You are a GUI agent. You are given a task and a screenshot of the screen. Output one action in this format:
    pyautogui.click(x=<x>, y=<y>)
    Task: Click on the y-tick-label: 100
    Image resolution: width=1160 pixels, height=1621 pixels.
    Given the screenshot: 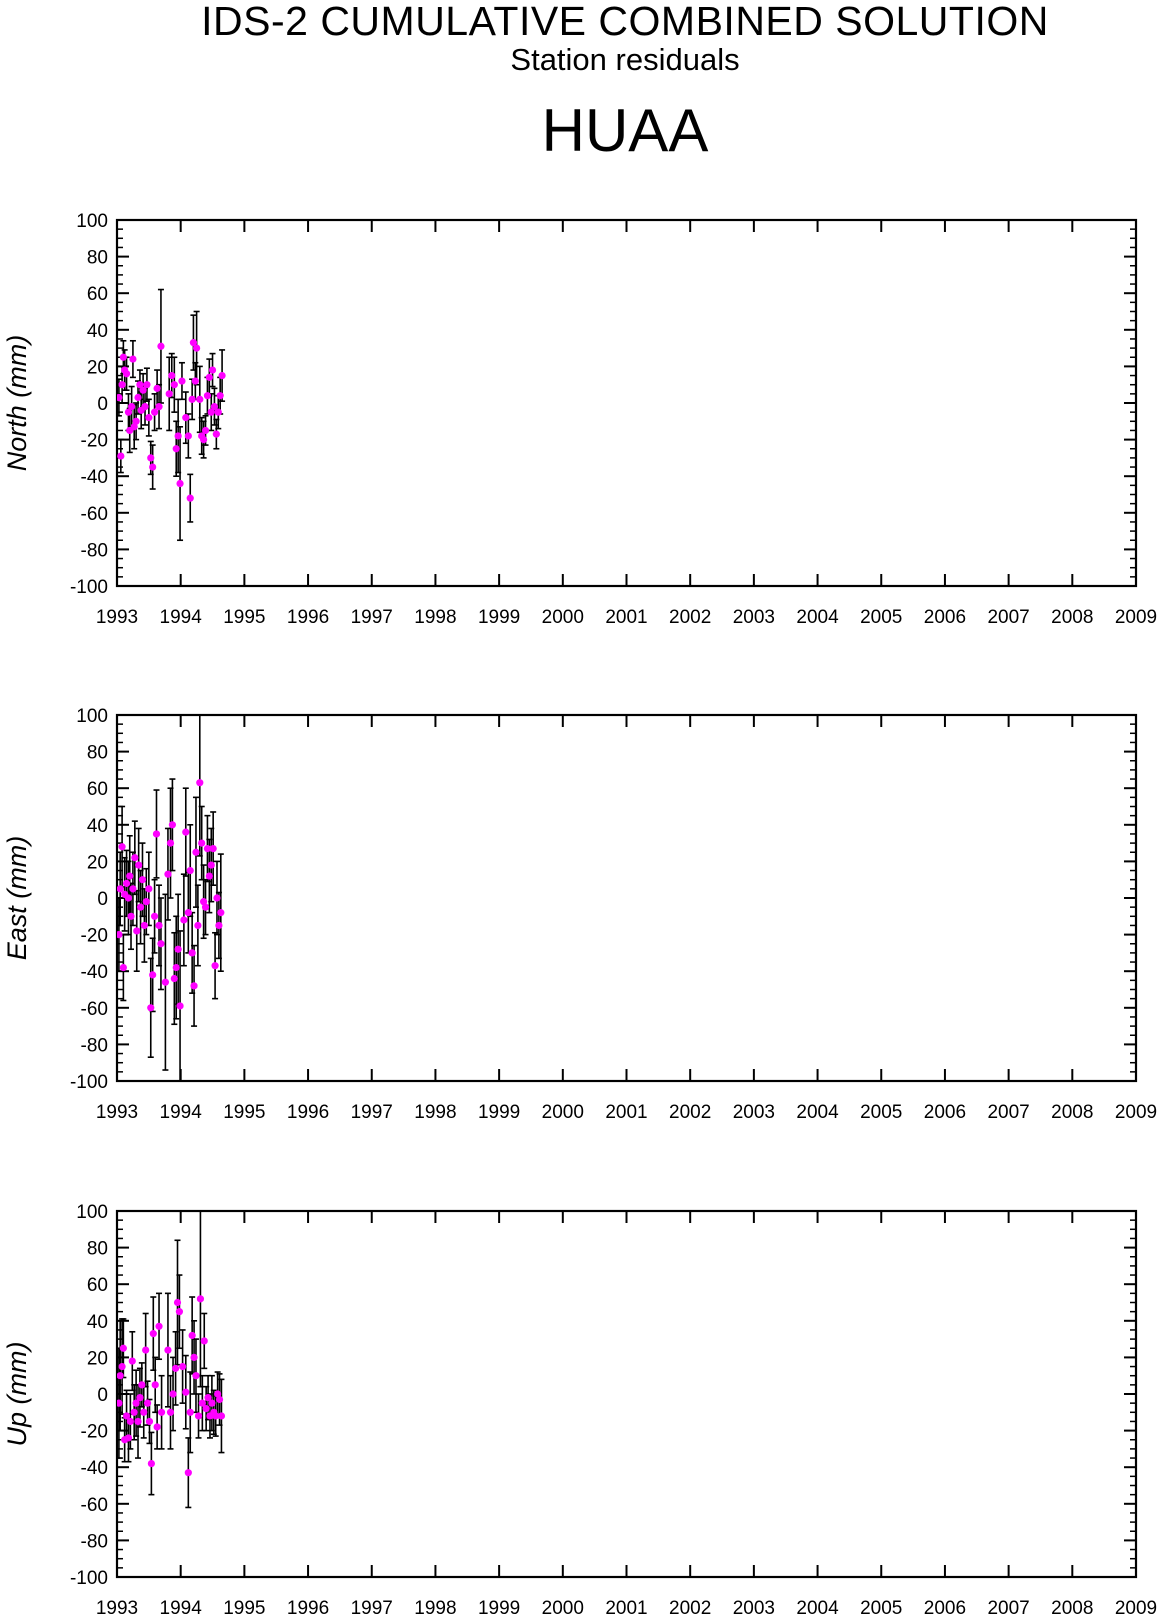 What is the action you would take?
    pyautogui.click(x=92, y=221)
    